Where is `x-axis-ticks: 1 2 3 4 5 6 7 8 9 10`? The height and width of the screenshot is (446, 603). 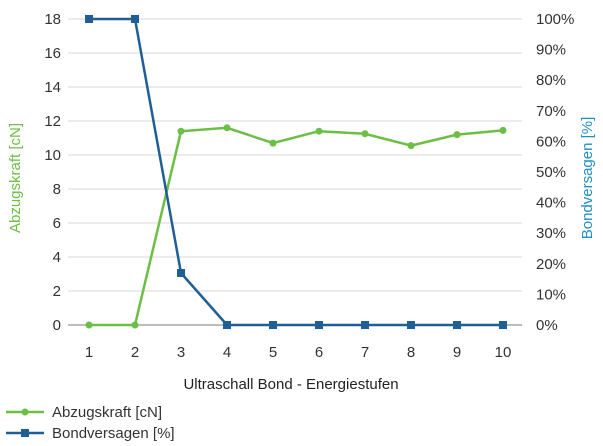
x-axis-ticks: 1 2 3 4 5 6 7 8 9 10 is located at coordinates (298, 352).